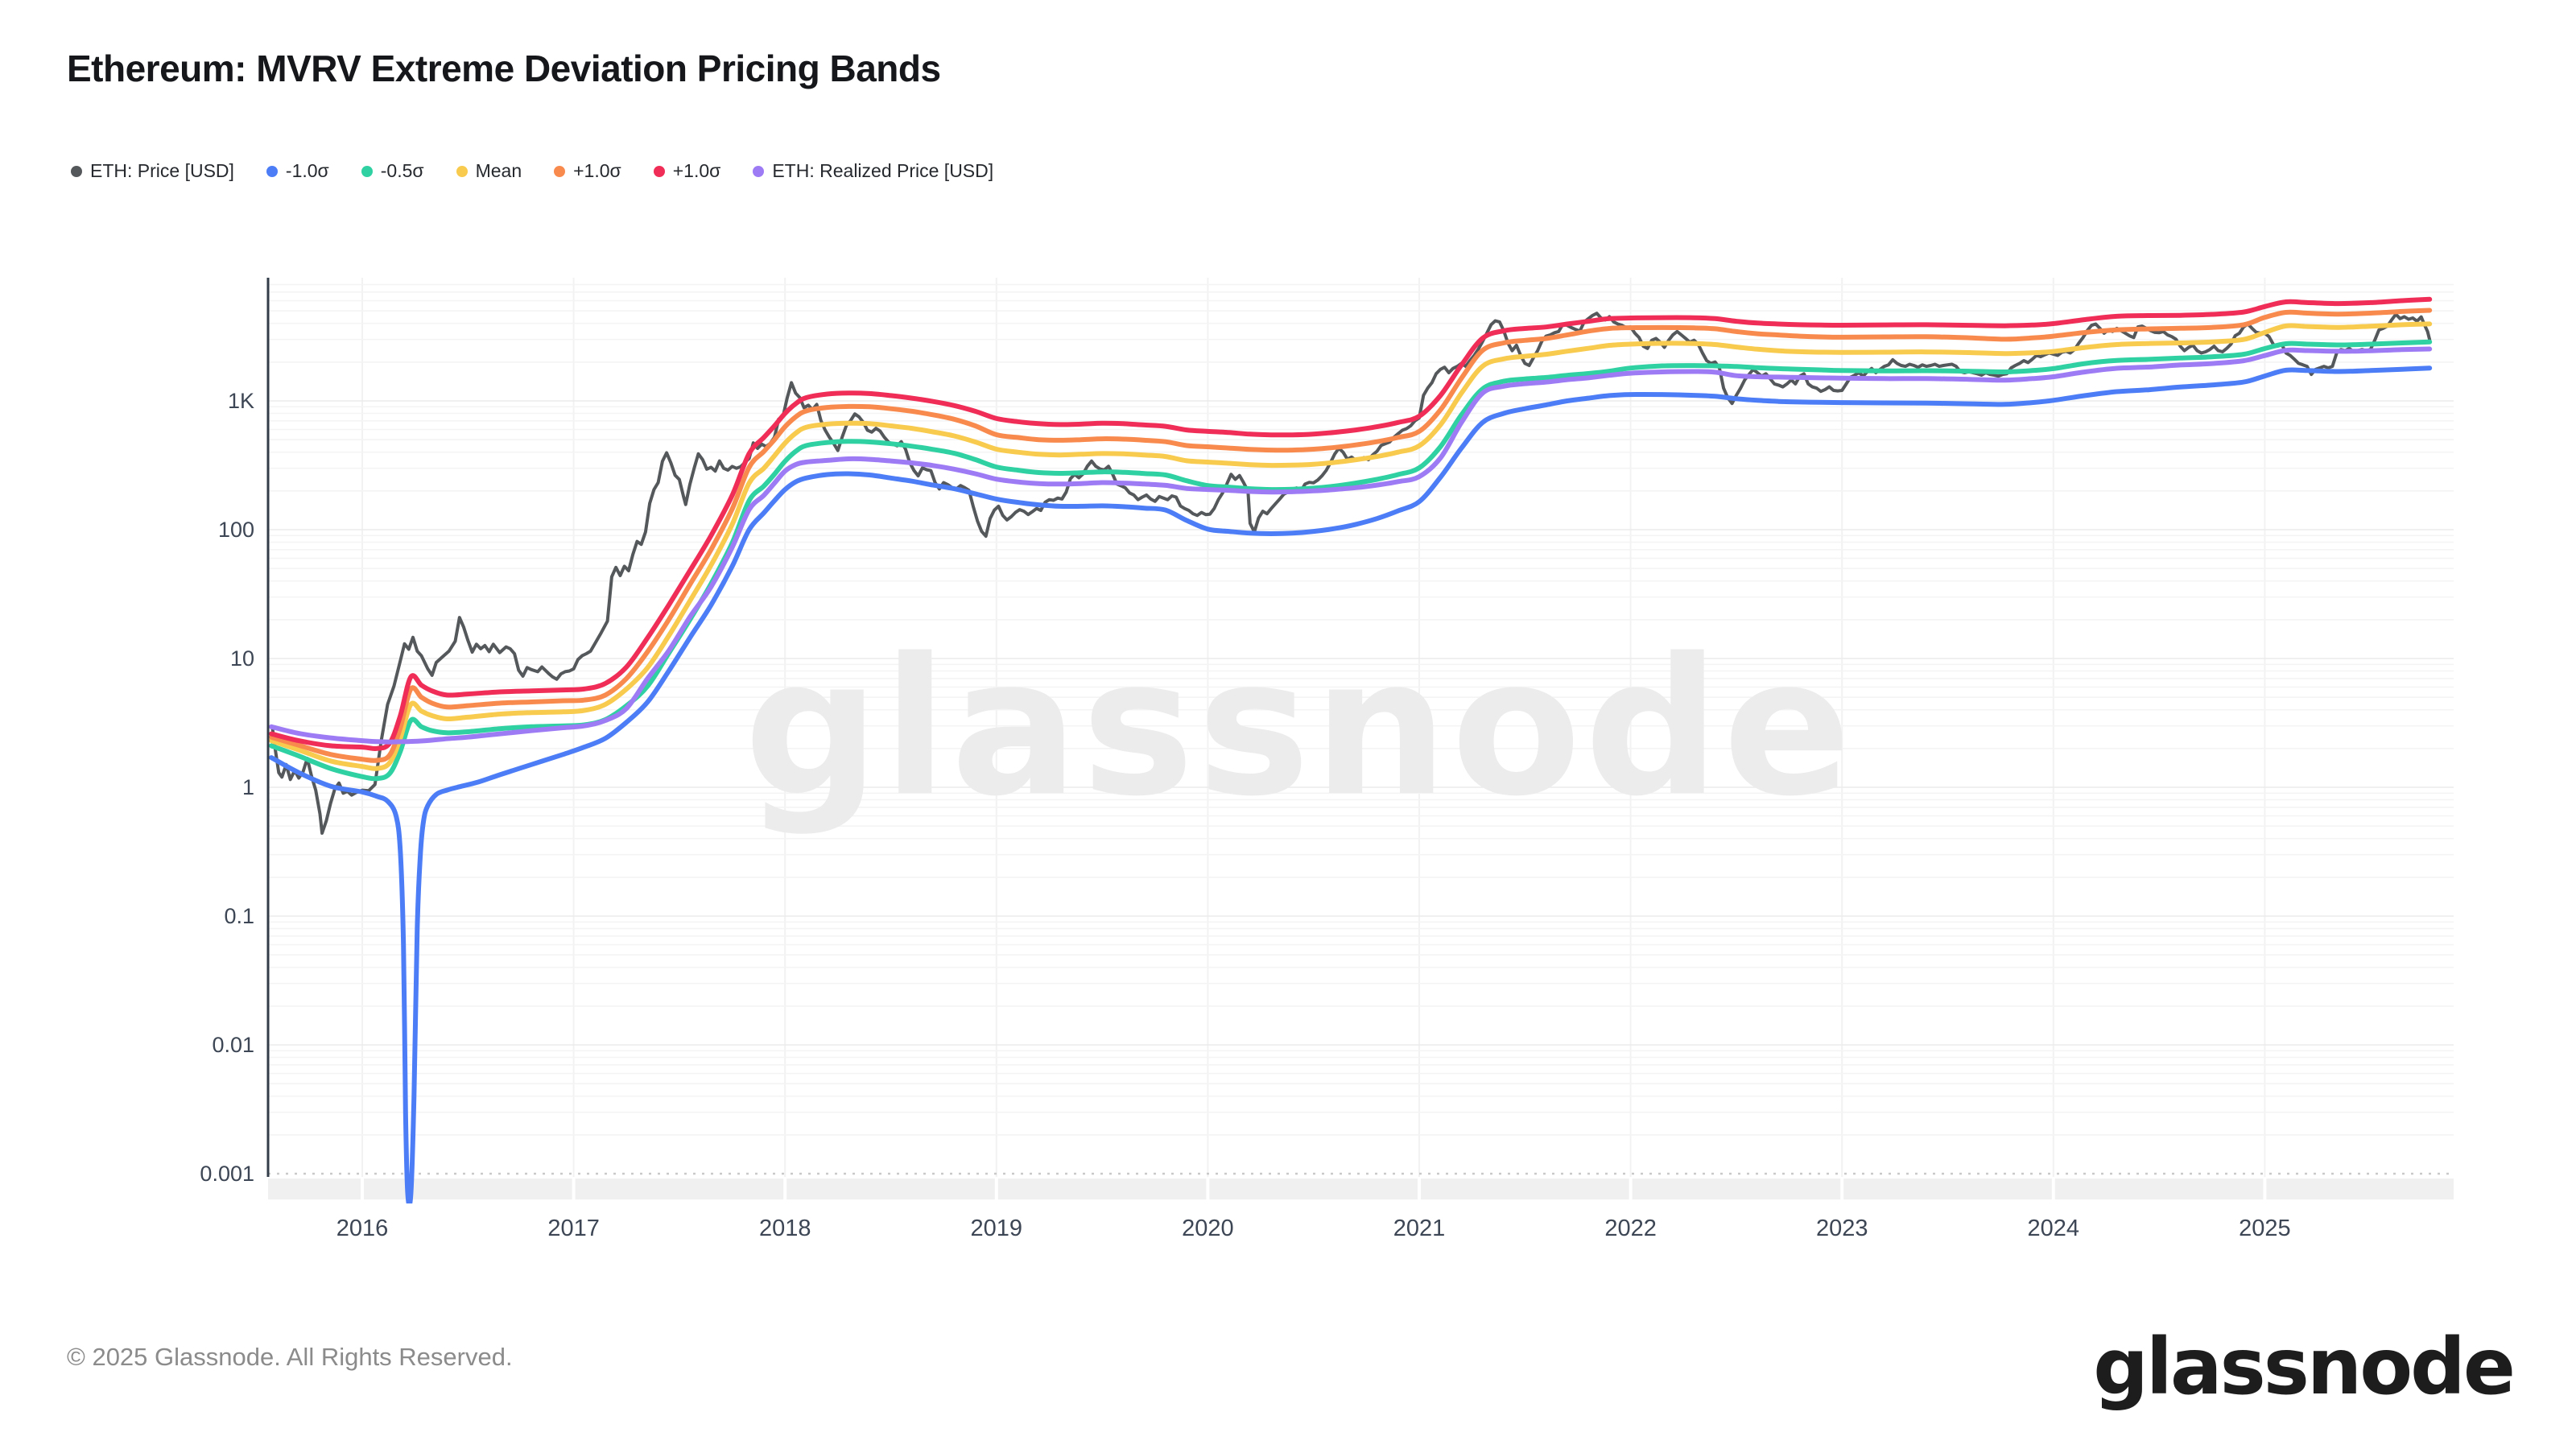 Image resolution: width=2576 pixels, height=1449 pixels. I want to click on x-tick-label: 2016, so click(362, 1228).